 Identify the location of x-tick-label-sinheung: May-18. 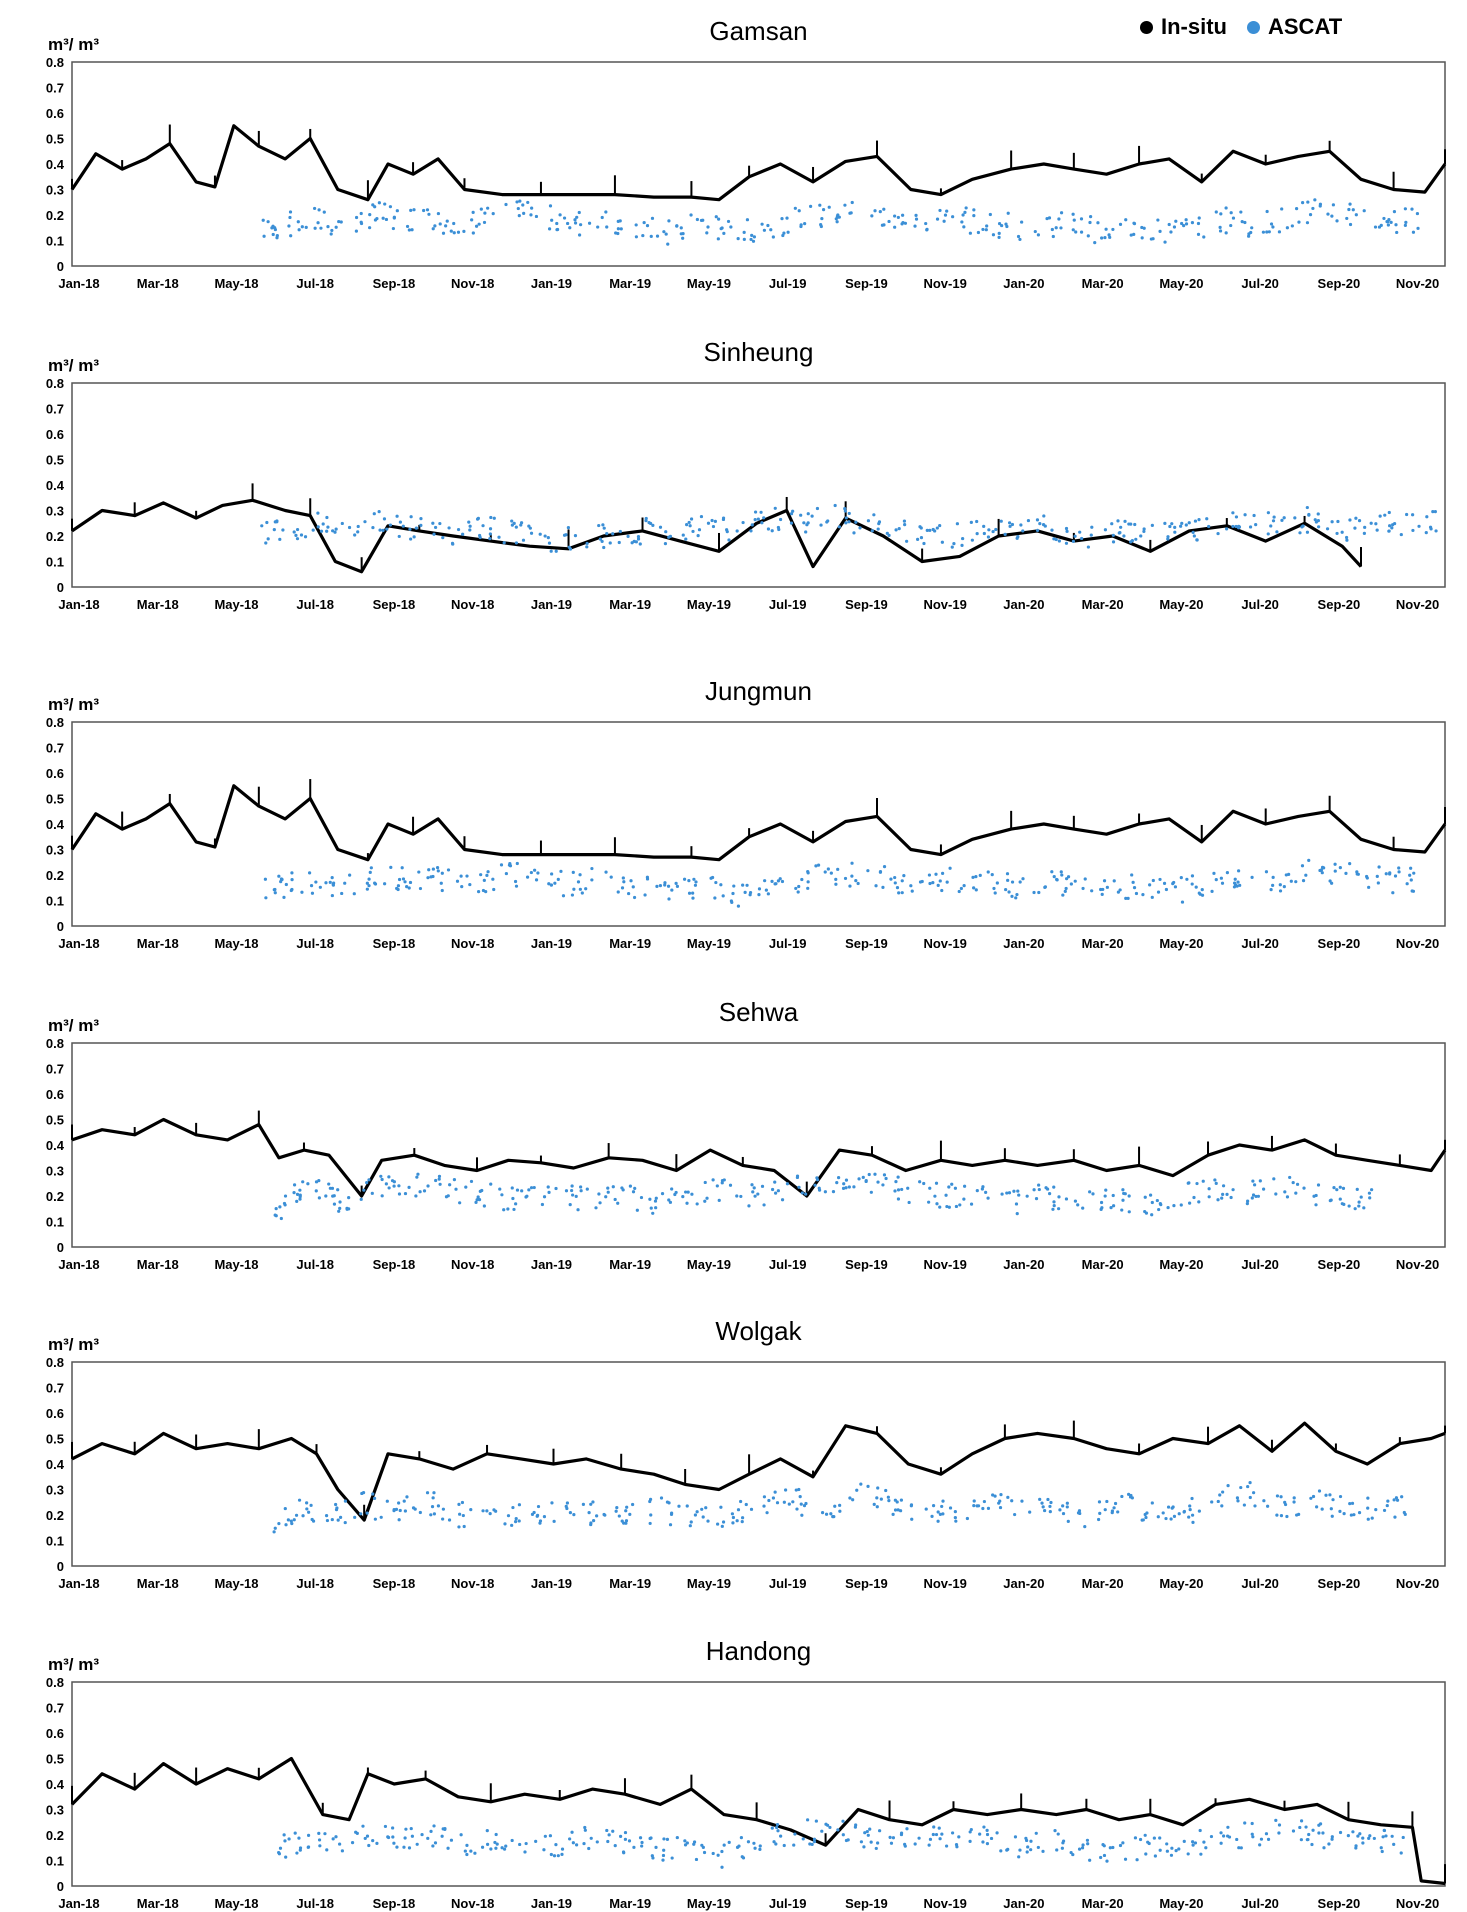
(236, 604).